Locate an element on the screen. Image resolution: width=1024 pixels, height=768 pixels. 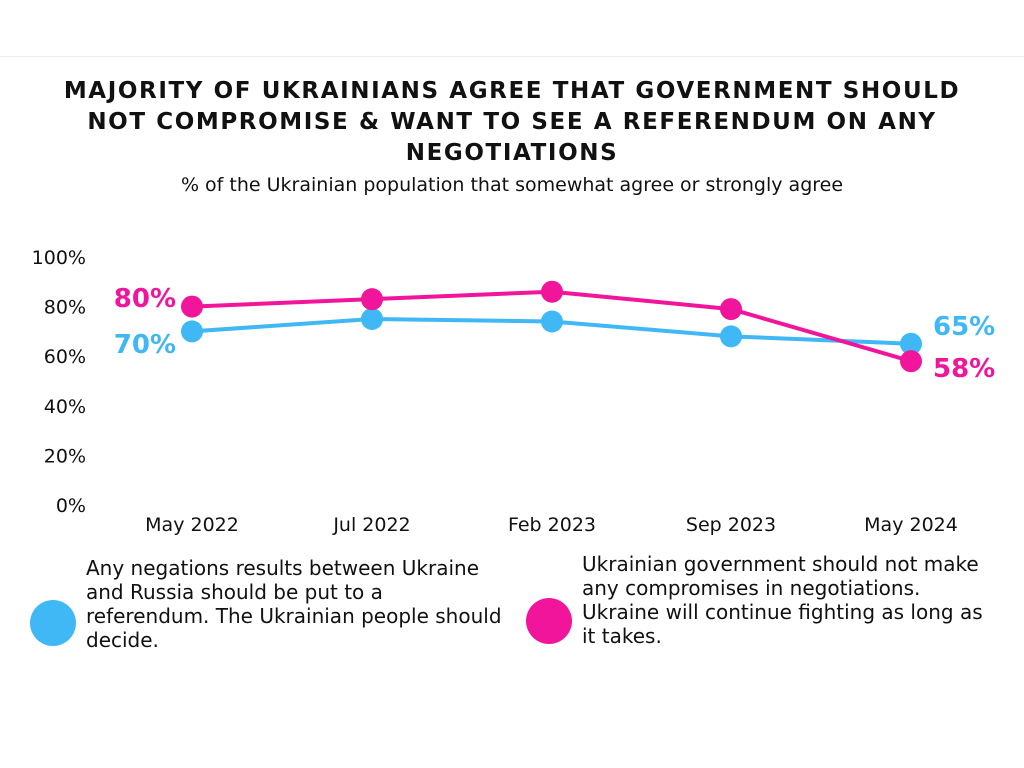
data-label-blue-end: 65% is located at coordinates (964, 327).